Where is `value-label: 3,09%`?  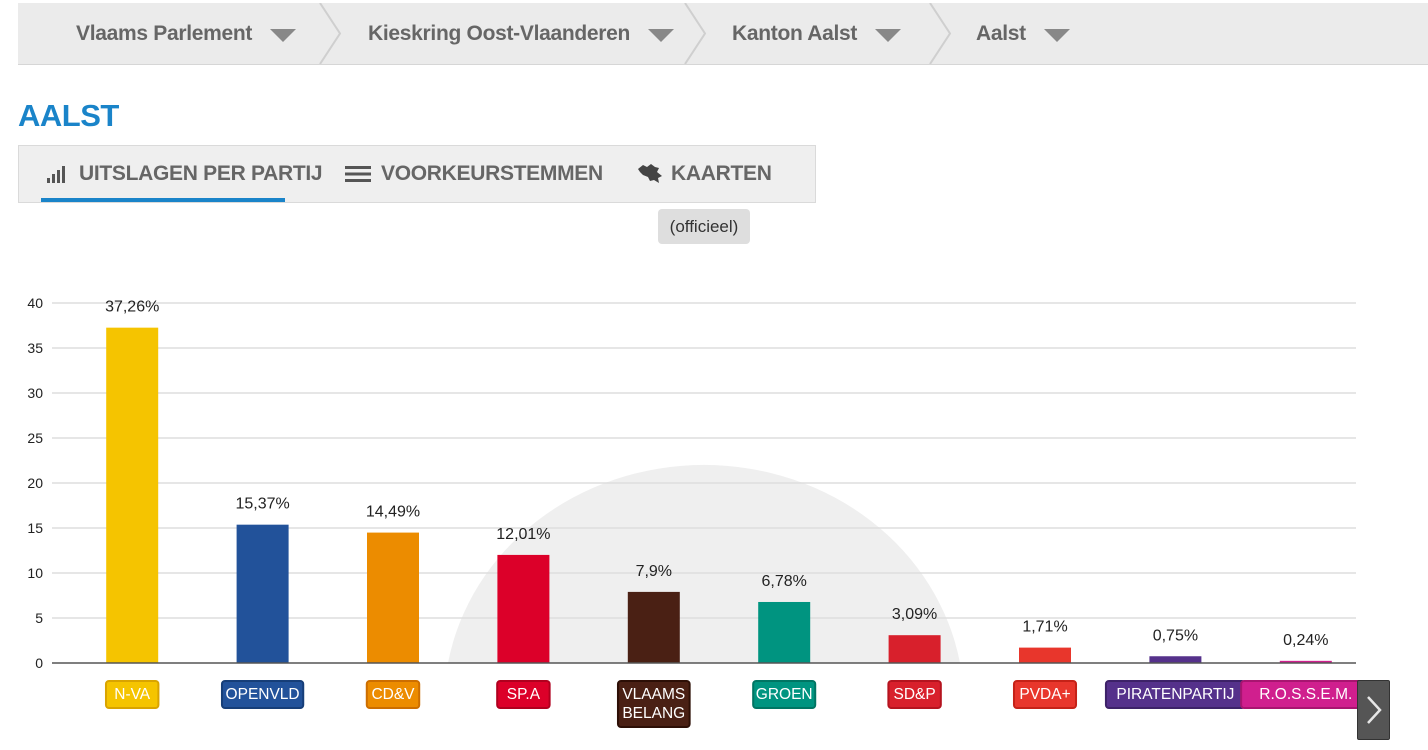 value-label: 3,09% is located at coordinates (914, 614).